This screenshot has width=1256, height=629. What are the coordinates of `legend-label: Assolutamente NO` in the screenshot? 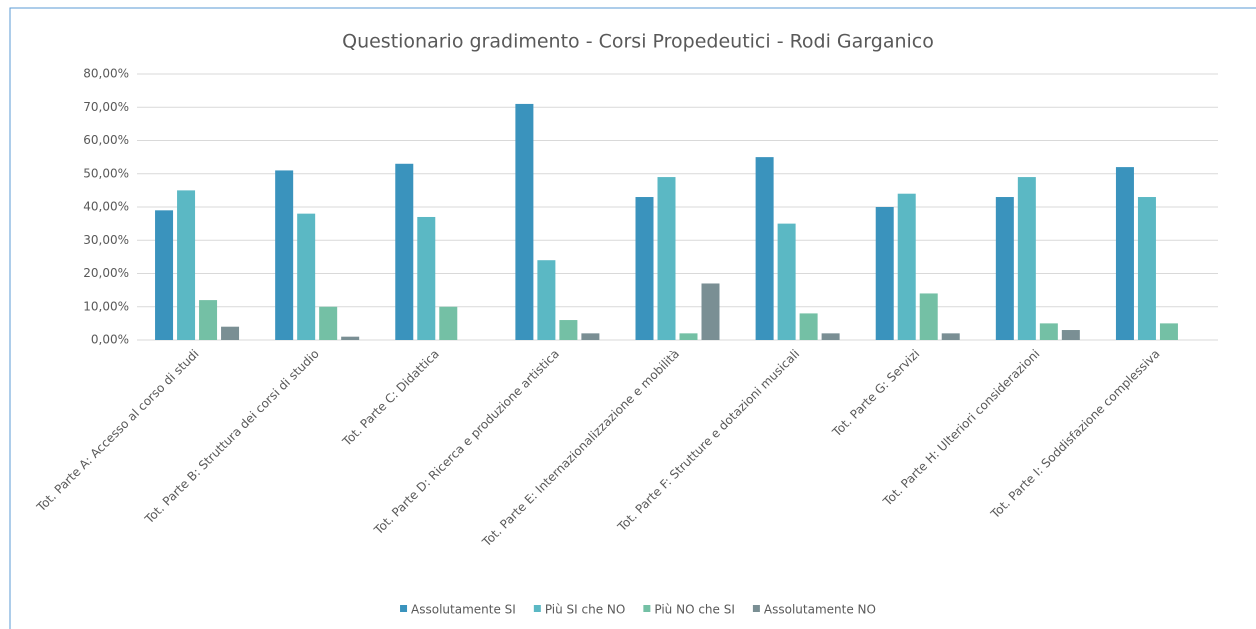 It's located at (820, 610).